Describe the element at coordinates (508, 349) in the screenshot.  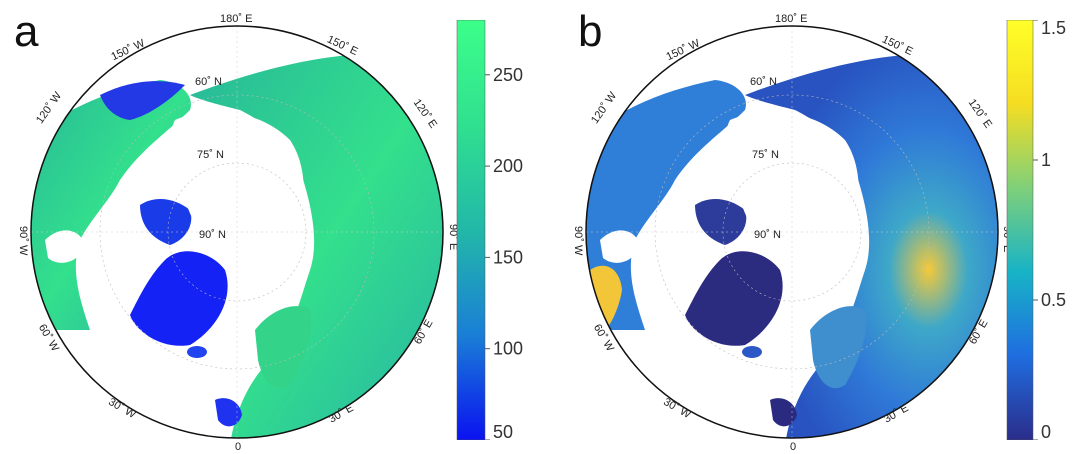
I see `colorbar-tick-label: 100` at that location.